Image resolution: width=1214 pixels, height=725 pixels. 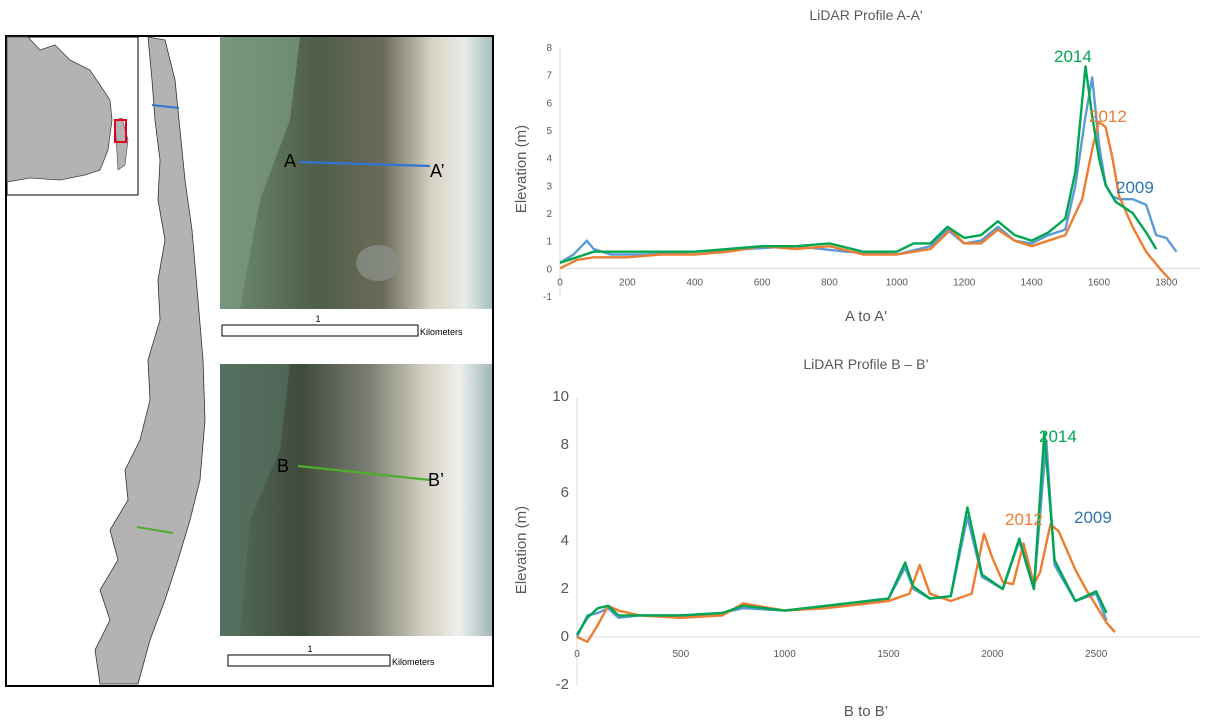 I want to click on x-tick-label: 800, so click(x=829, y=282).